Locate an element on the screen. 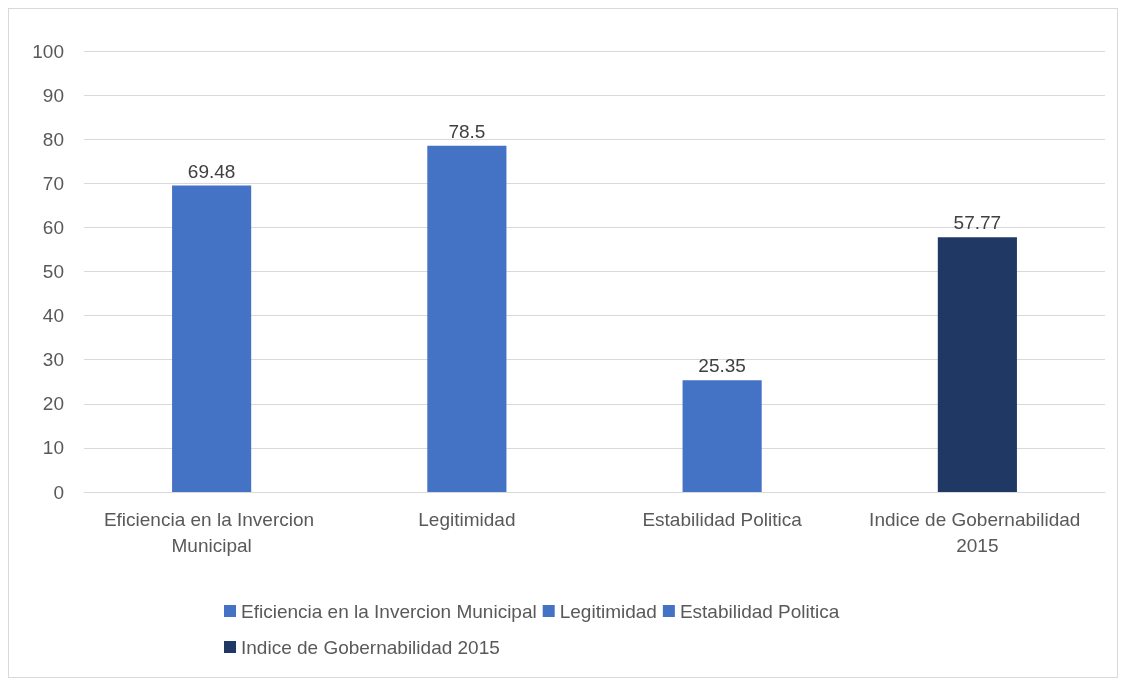  y-tick-label: 20 is located at coordinates (53, 404).